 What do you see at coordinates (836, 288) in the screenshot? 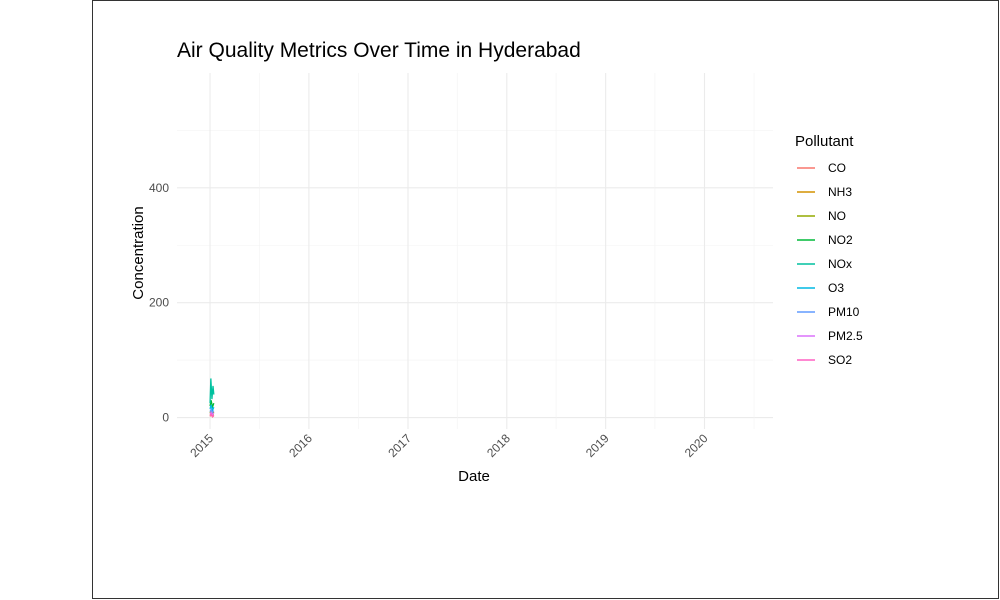
I see `legend-label-o3: O3` at bounding box center [836, 288].